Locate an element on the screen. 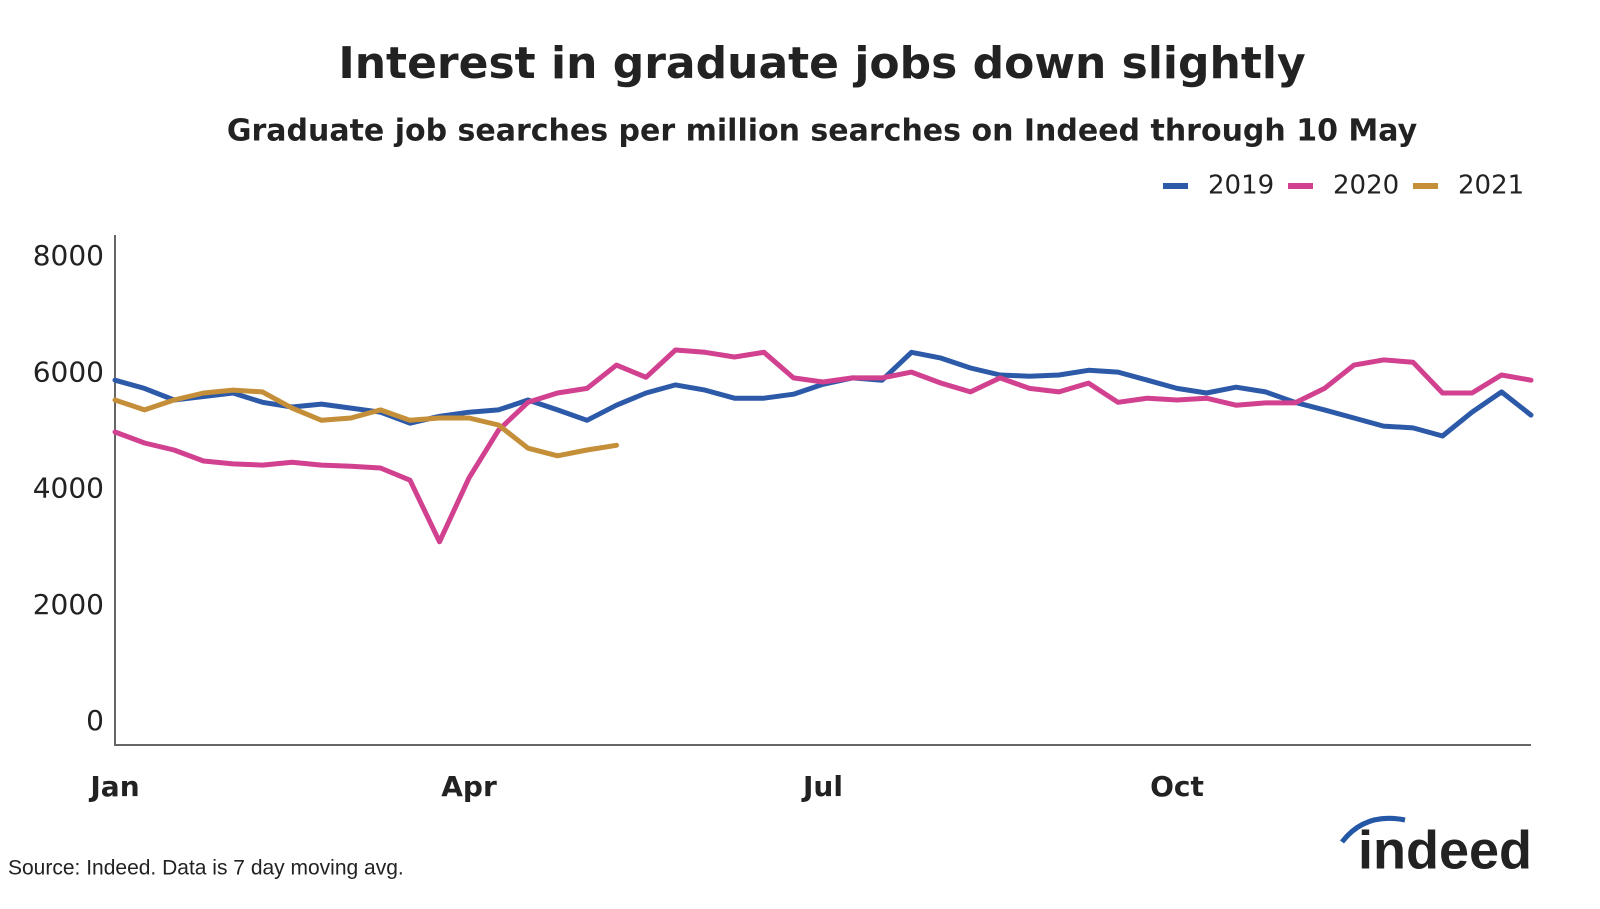 Image resolution: width=1600 pixels, height=909 pixels. chart-title: Interest in graduate jobs down slightly is located at coordinates (821, 63).